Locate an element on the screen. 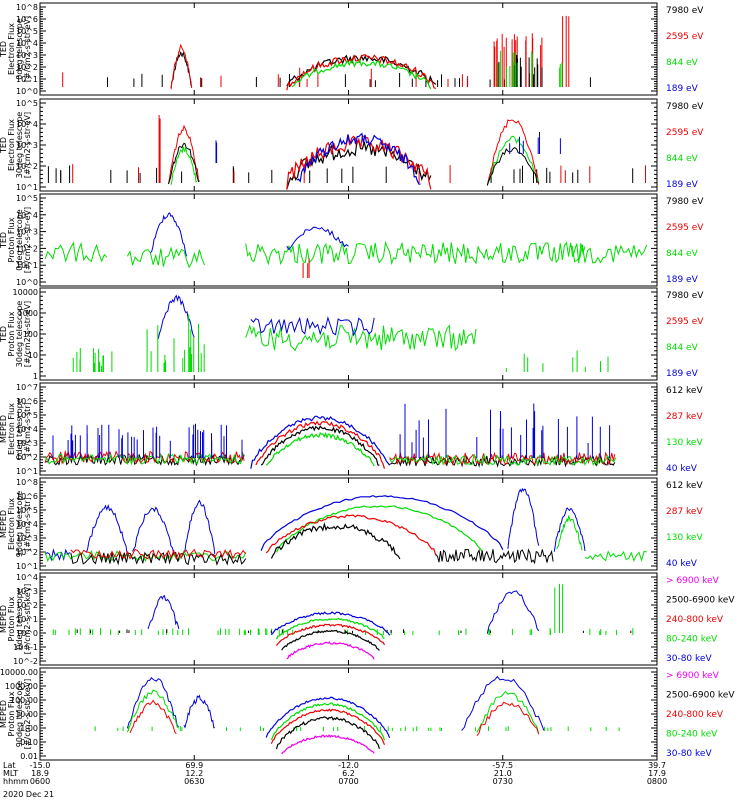 Image resolution: width=750 pixels, height=800 pixels. panel-frame is located at coordinates (348, 49).